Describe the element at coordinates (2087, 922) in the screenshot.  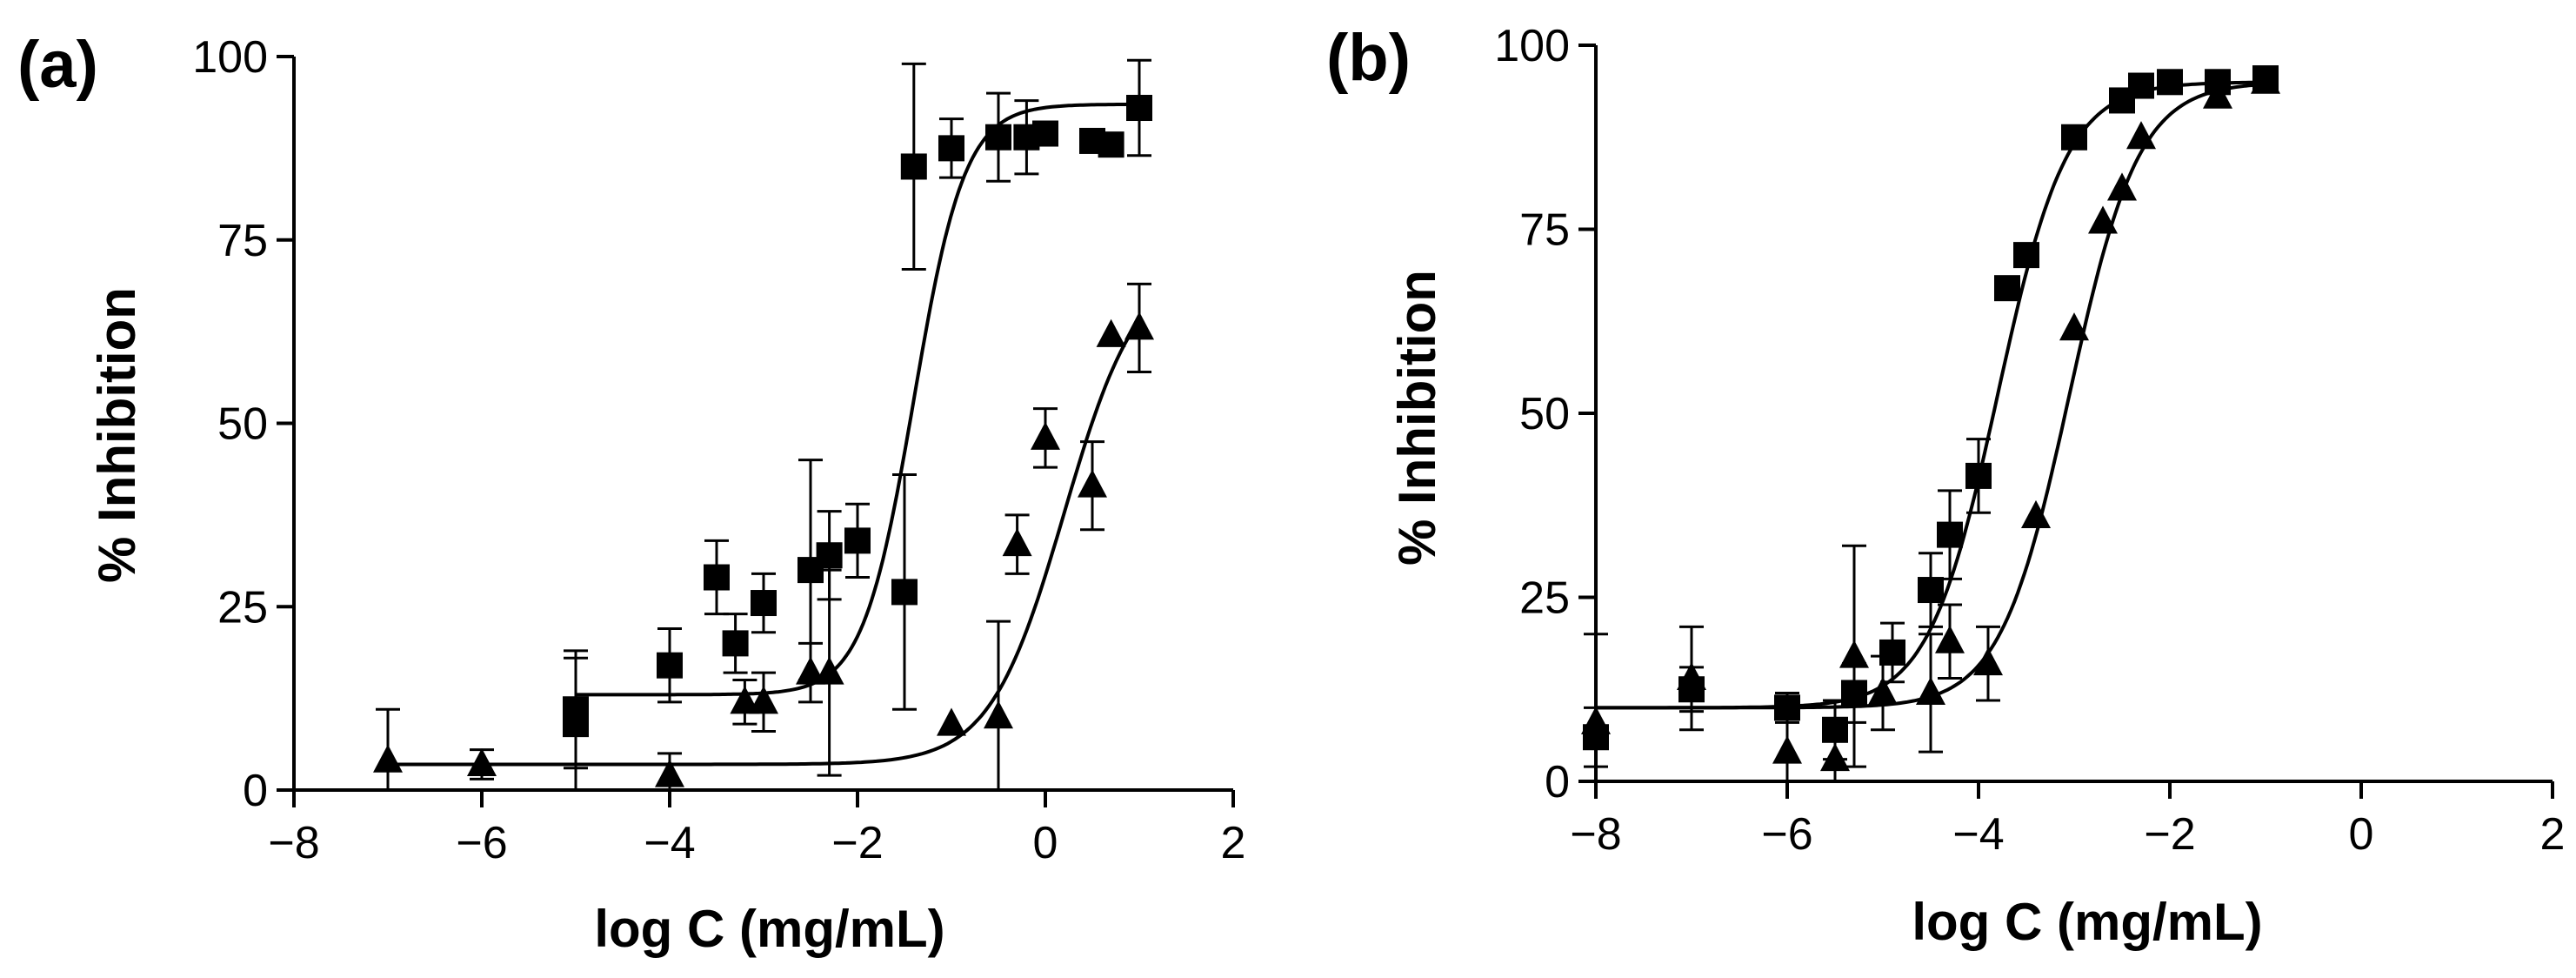
I see `panel-b-xlabel: log C (mg/mL)` at that location.